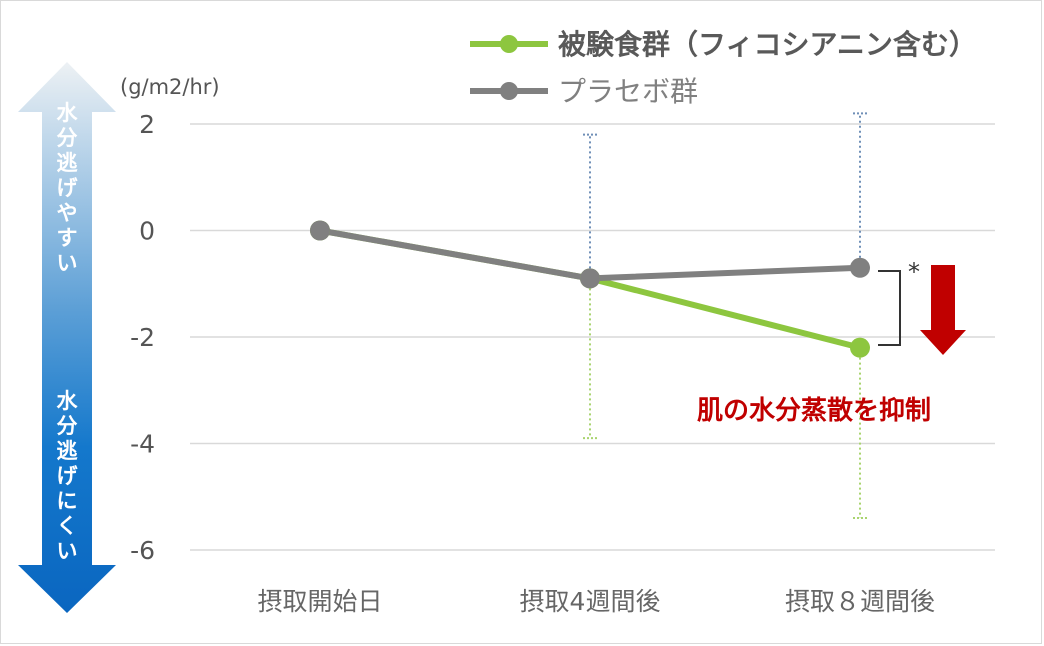 The image size is (1044, 646). Describe the element at coordinates (67, 213) in the screenshot. I see `side-label-char: や` at that location.